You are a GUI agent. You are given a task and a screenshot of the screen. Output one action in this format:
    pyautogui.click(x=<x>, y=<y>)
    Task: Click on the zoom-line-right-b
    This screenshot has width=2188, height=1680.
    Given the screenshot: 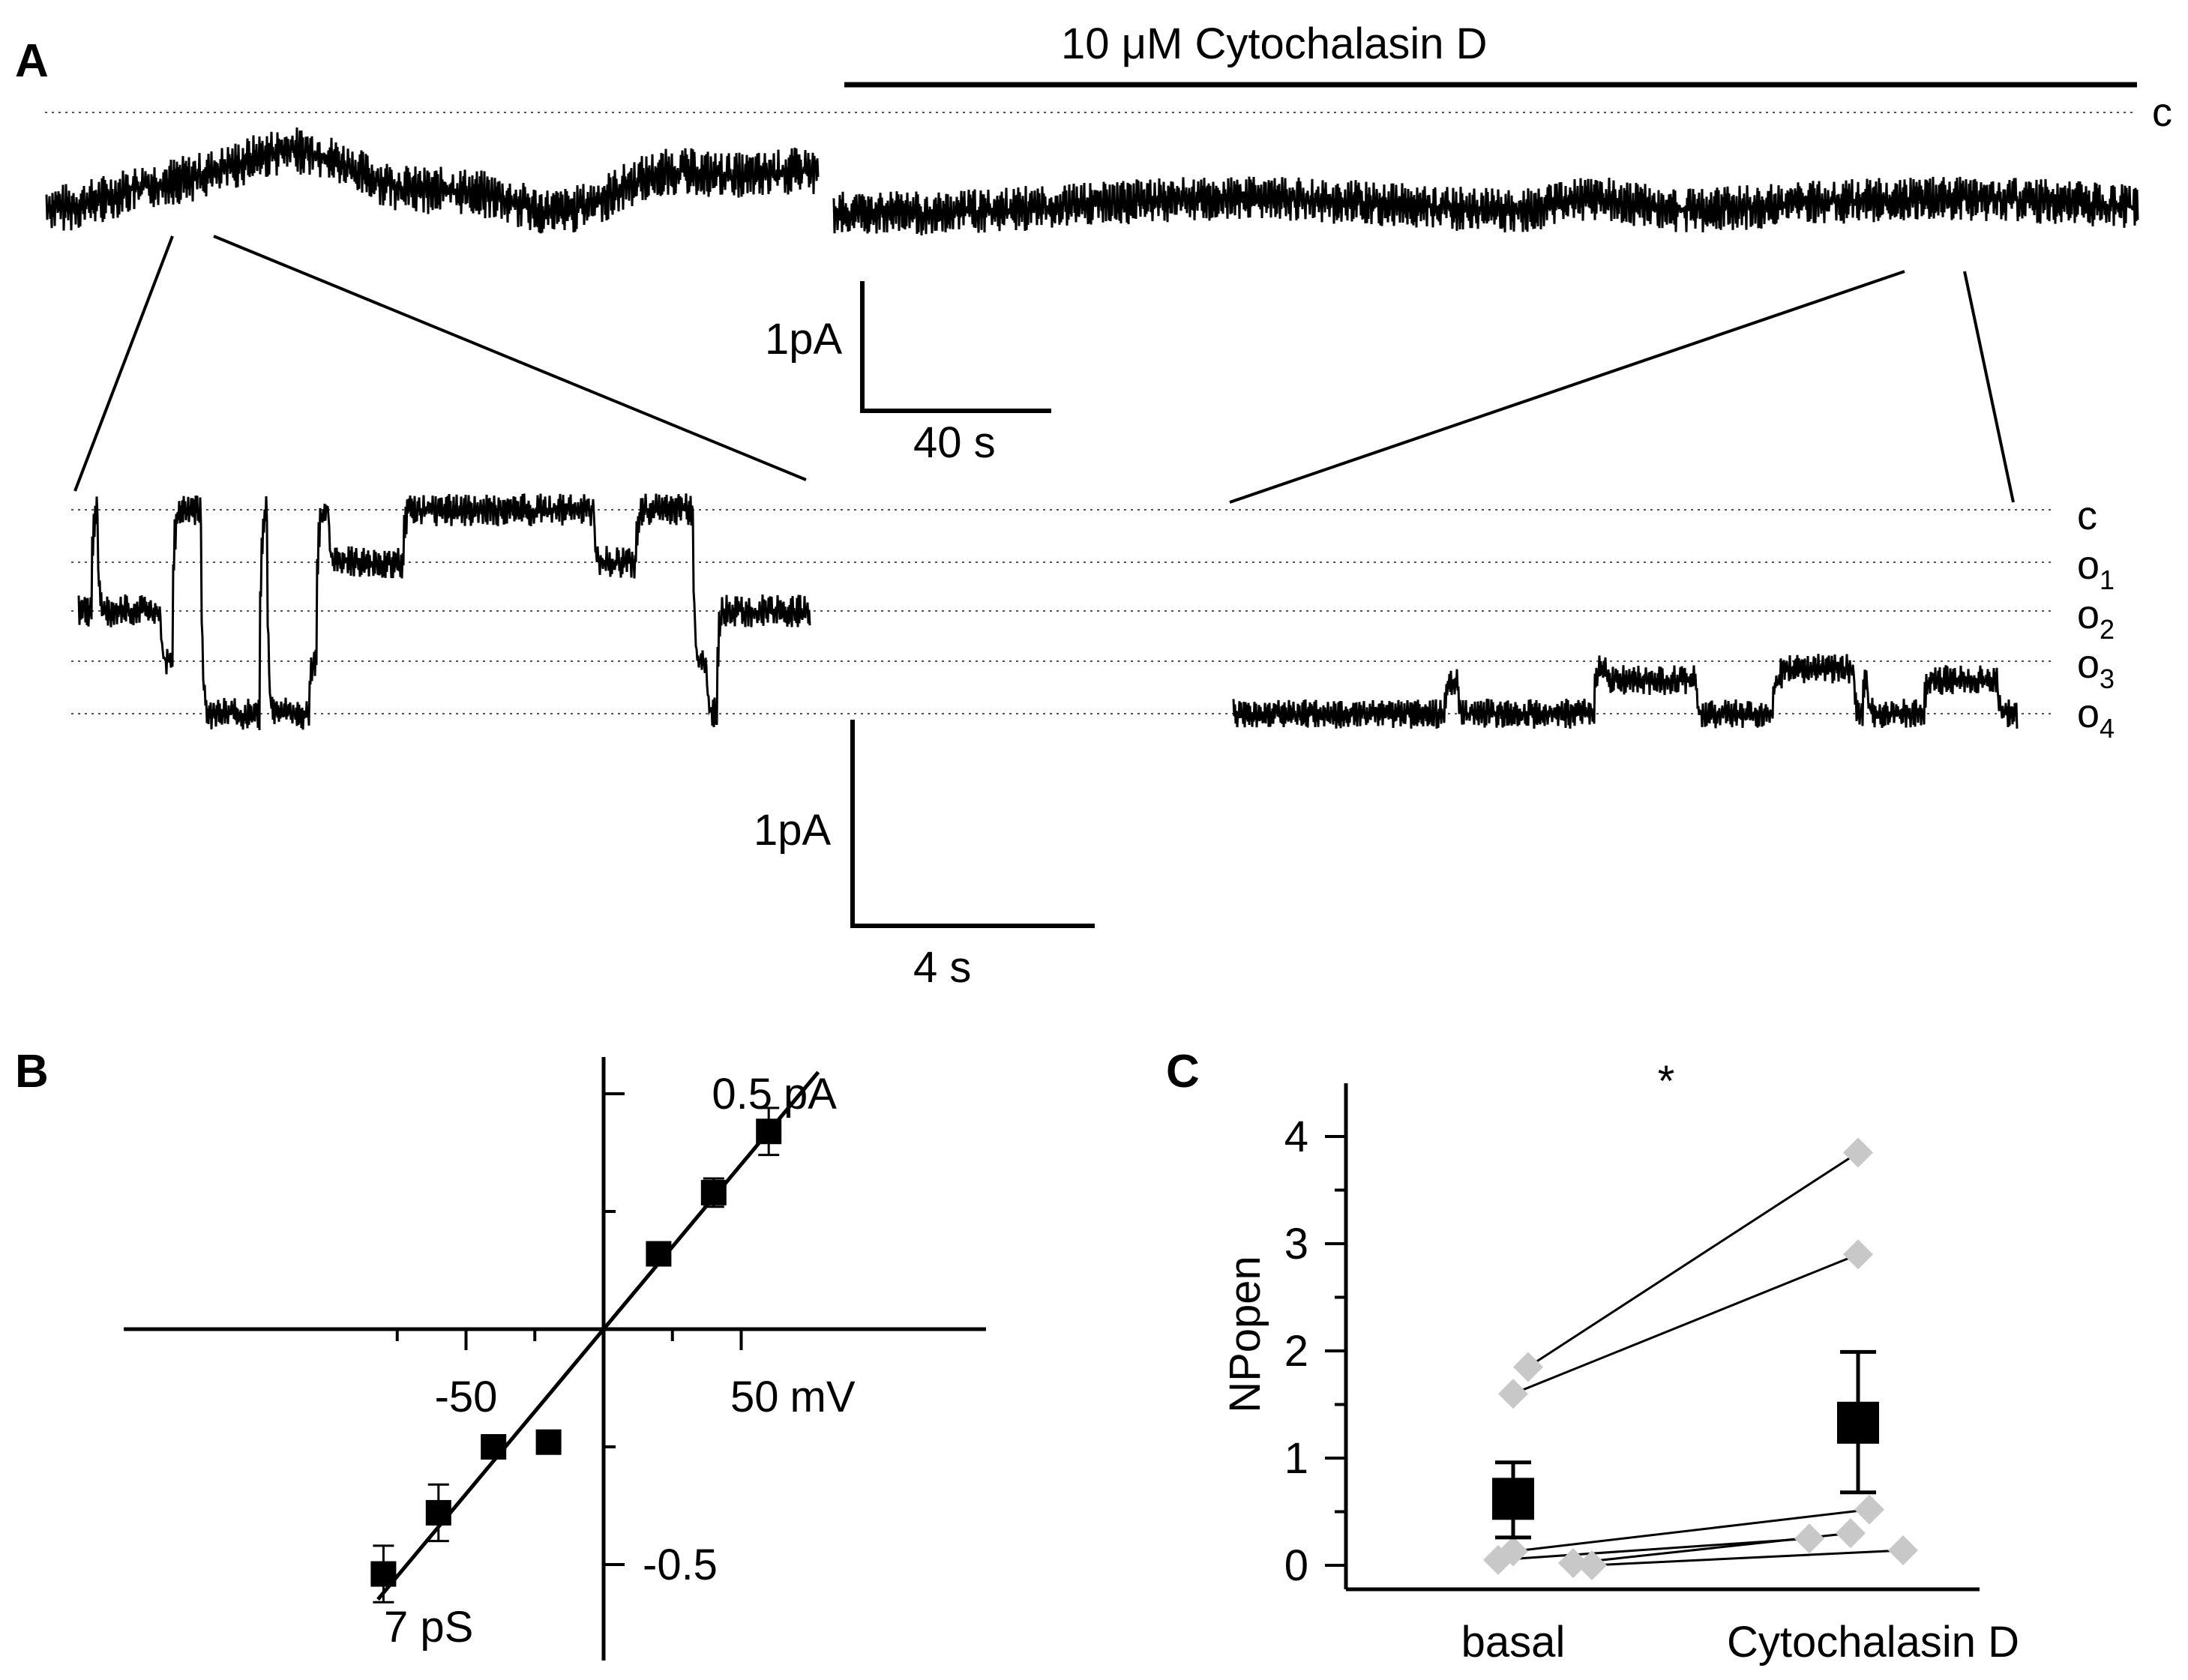 What is the action you would take?
    pyautogui.click(x=1989, y=387)
    